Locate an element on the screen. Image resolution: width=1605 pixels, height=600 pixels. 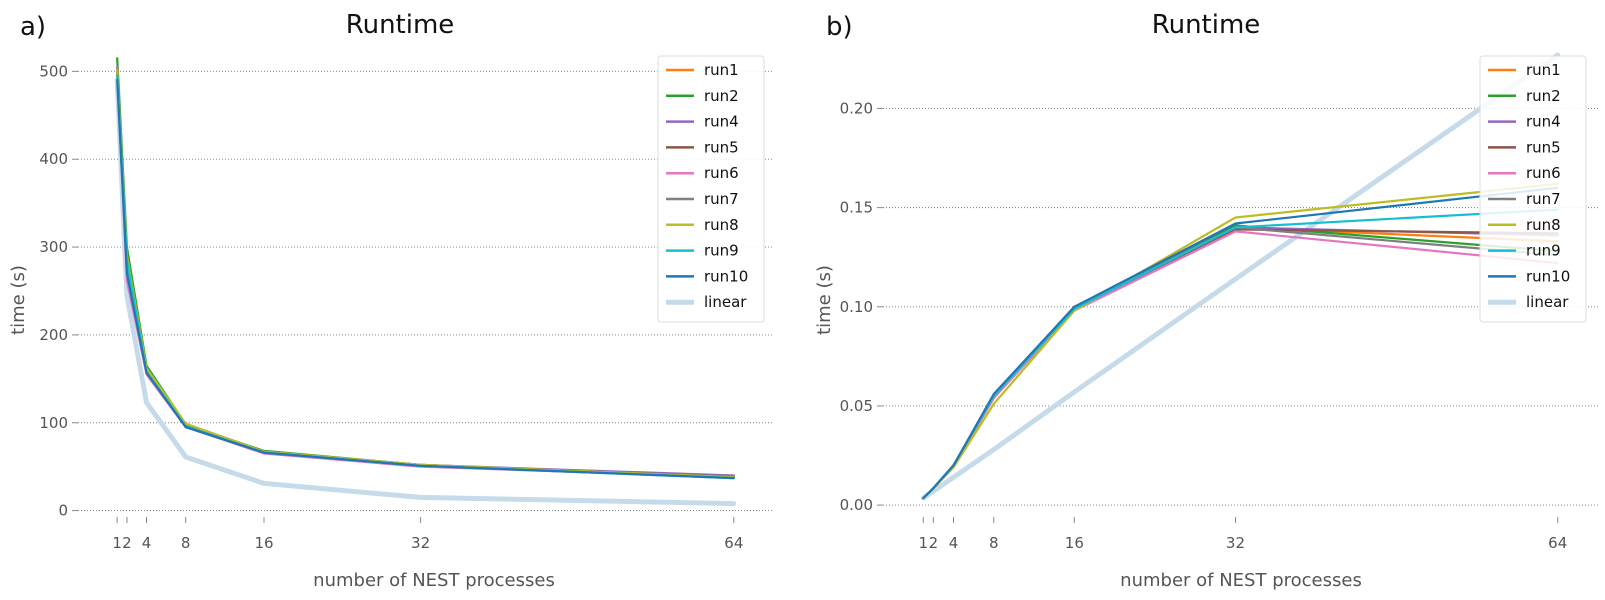
panel-b-y-ticks: 0.00 0.05 0.10 0.15 0.20 is located at coordinates (861, 306).